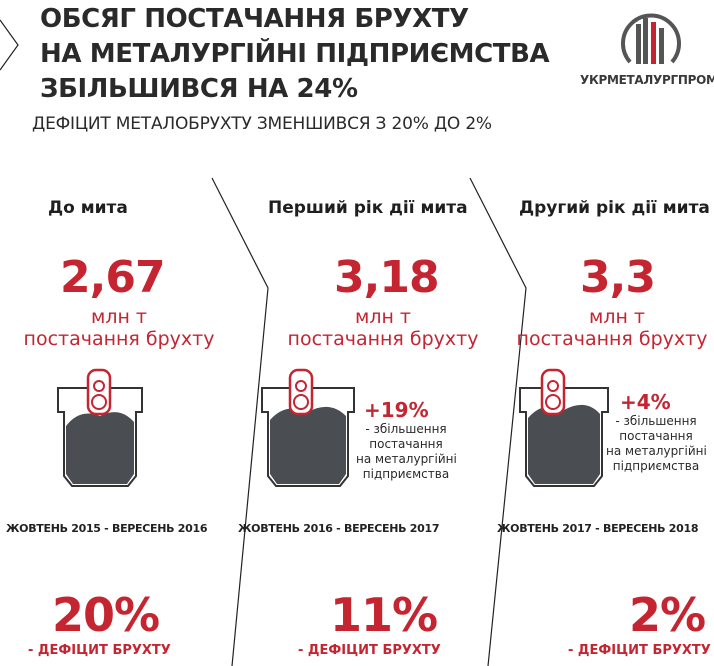  What do you see at coordinates (113, 277) in the screenshot?
I see `supply-value: 2,67` at bounding box center [113, 277].